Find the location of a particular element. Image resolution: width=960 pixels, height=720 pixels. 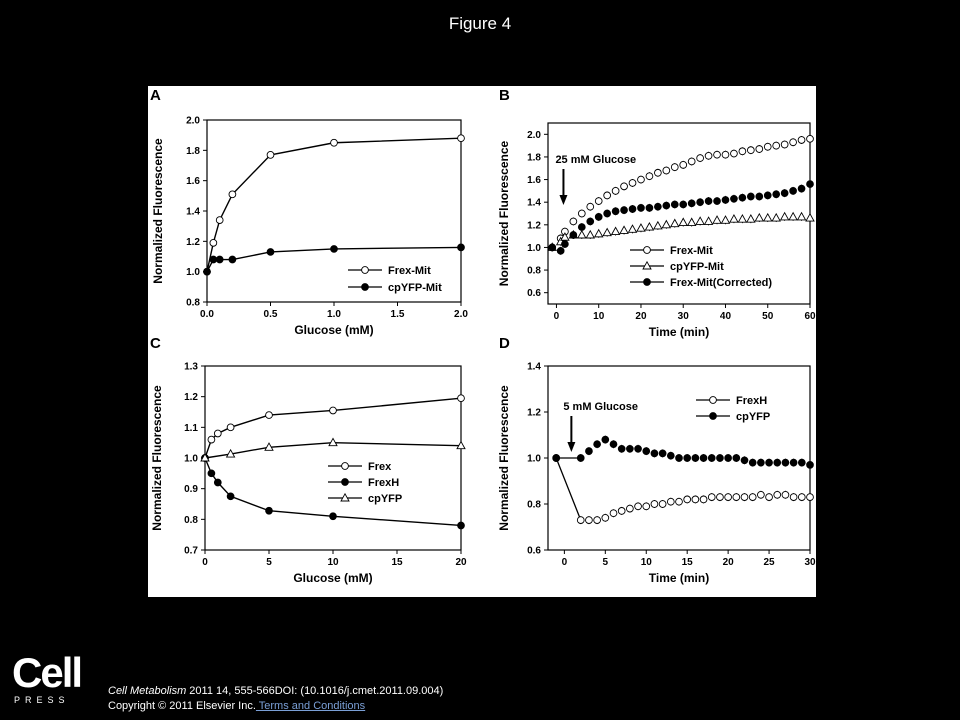

legend-label: cpYFP is located at coordinates (753, 417).